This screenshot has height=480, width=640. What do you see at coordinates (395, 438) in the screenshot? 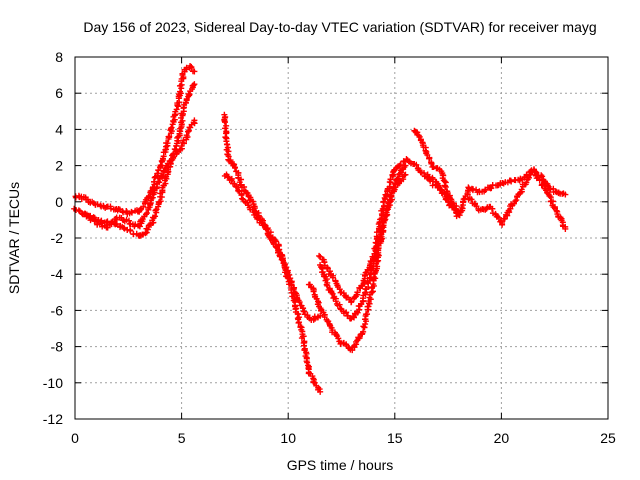
I see `x-tick-label: 15` at bounding box center [395, 438].